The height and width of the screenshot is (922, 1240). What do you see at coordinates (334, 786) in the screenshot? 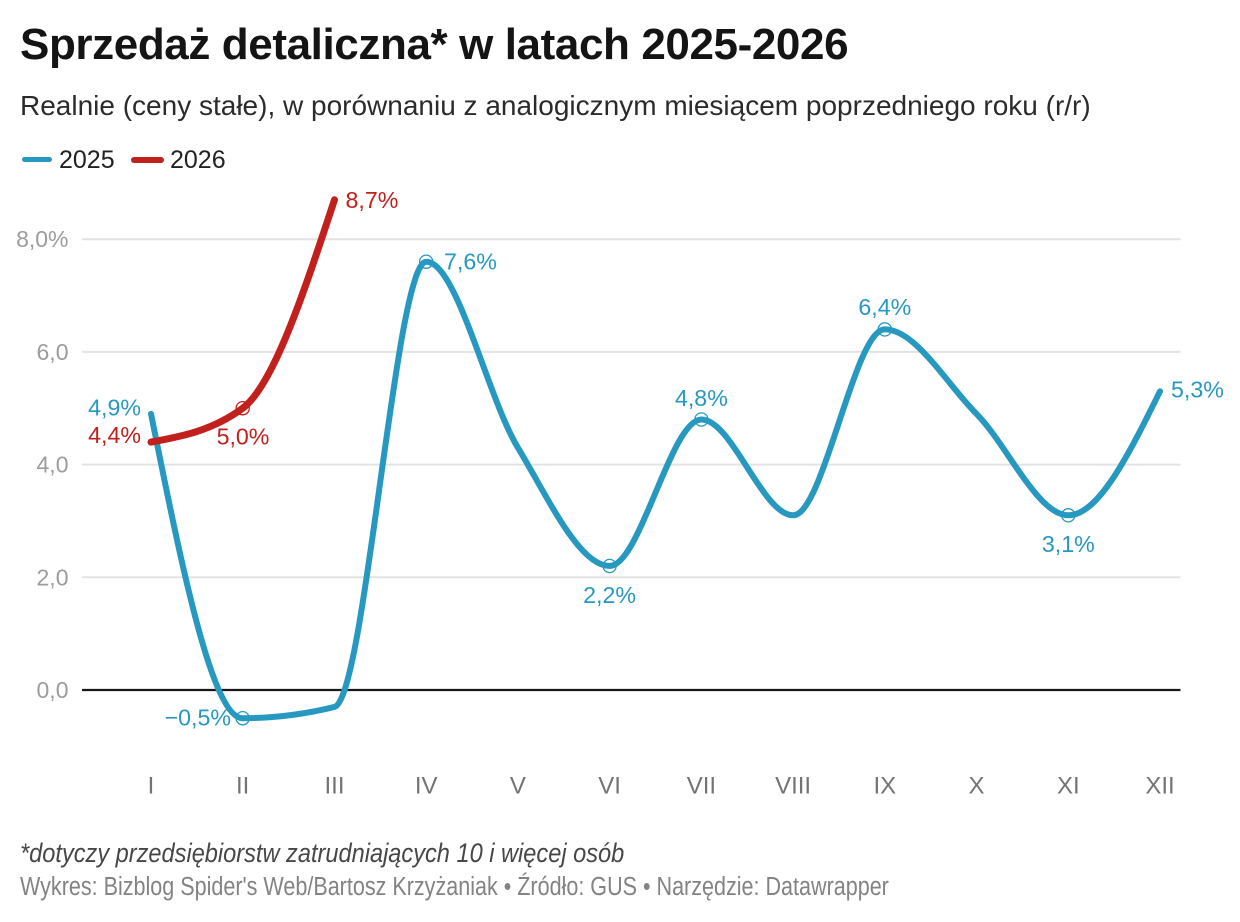
I see `svg-text: III` at bounding box center [334, 786].